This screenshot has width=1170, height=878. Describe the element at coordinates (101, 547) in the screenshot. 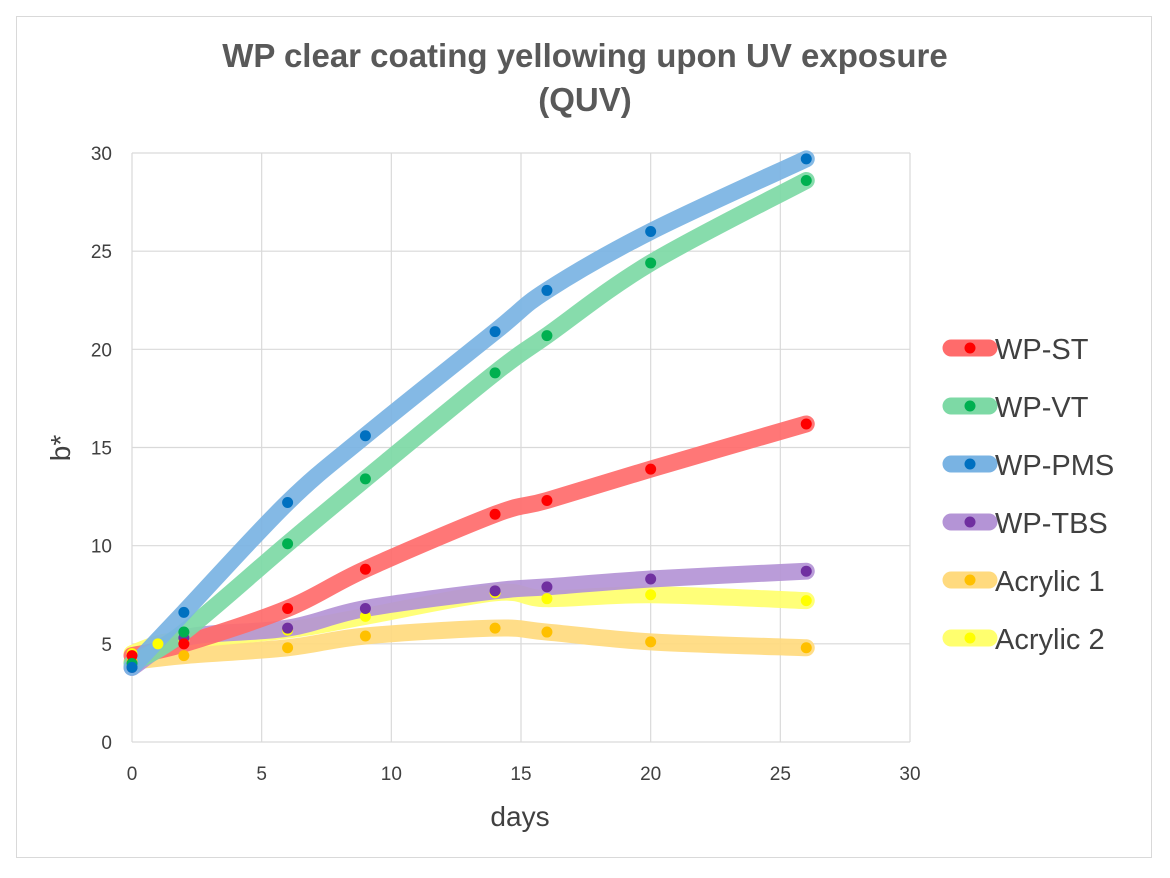

I see `y-tick-label: 10` at that location.